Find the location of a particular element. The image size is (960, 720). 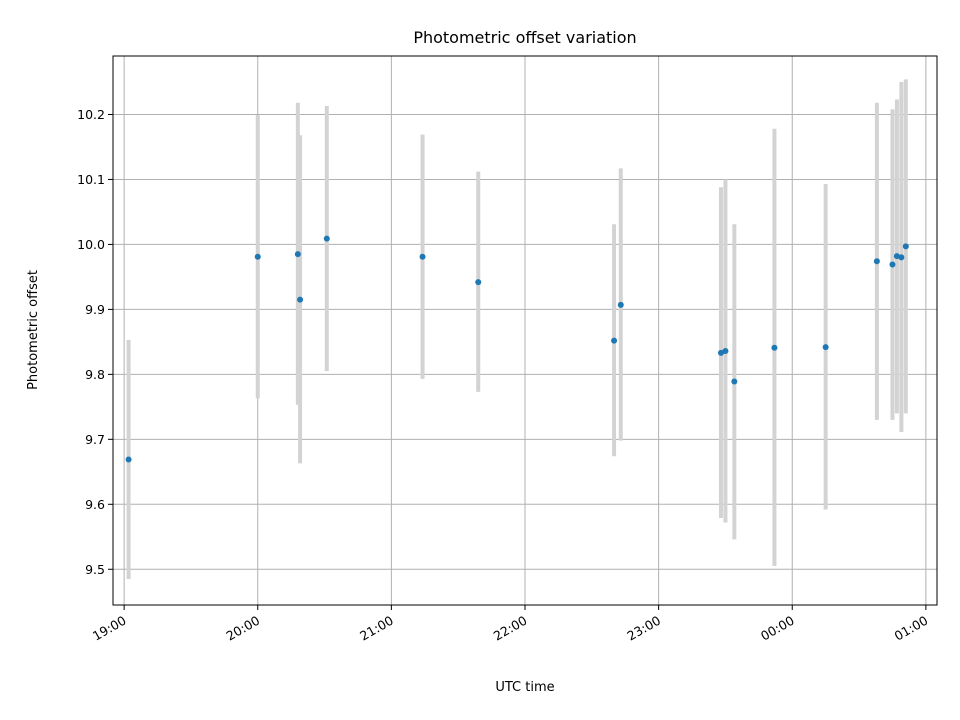

y-tick-label: 10.0 is located at coordinates (91, 244).